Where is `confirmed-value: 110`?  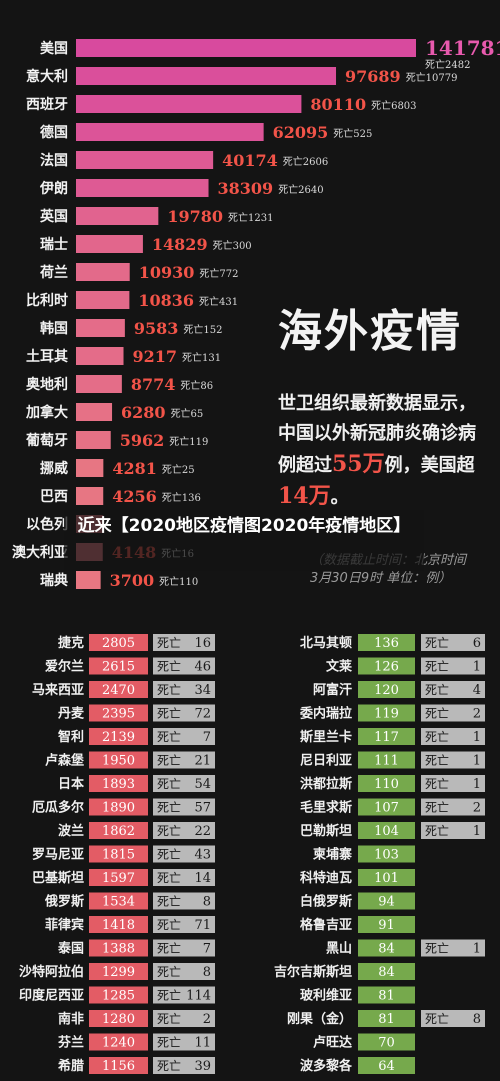
confirmed-value: 110 is located at coordinates (386, 784).